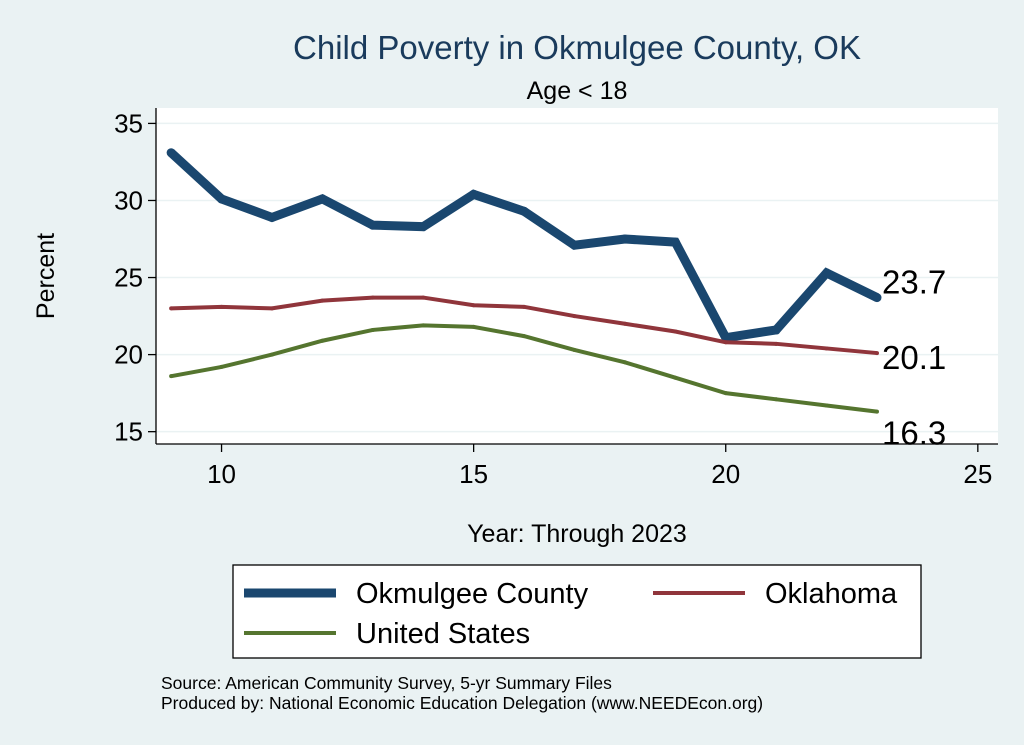 Image resolution: width=1024 pixels, height=745 pixels. Describe the element at coordinates (571, 614) in the screenshot. I see `legend: Okmulgee County Oklahoma United States` at that location.